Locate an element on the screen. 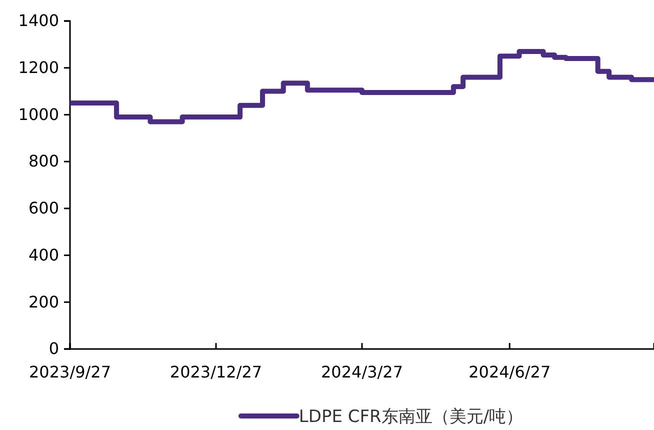  x-tick-label: 2024/3/27 is located at coordinates (362, 372).